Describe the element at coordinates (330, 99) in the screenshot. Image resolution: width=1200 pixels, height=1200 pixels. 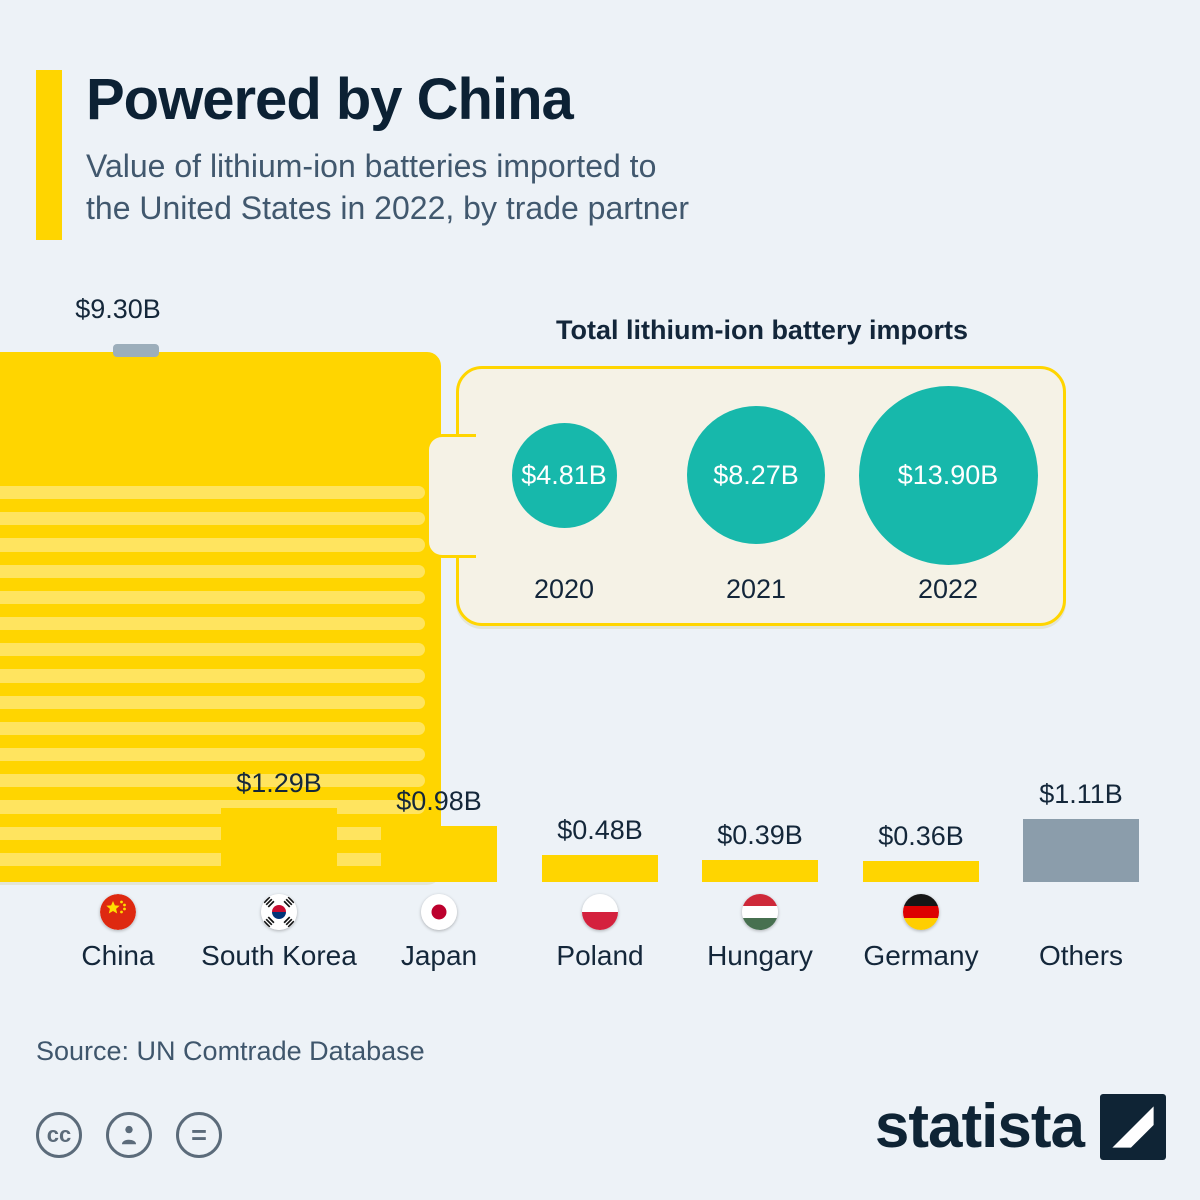
I see `page-title: Powered by China` at that location.